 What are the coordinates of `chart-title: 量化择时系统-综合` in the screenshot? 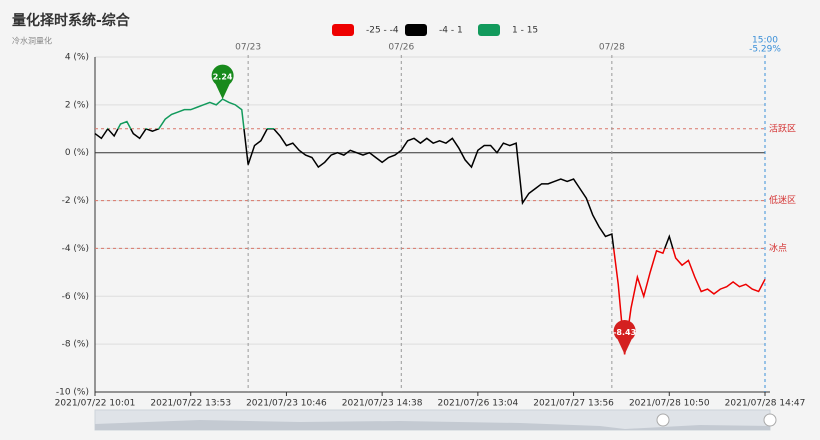 It's located at (71, 20).